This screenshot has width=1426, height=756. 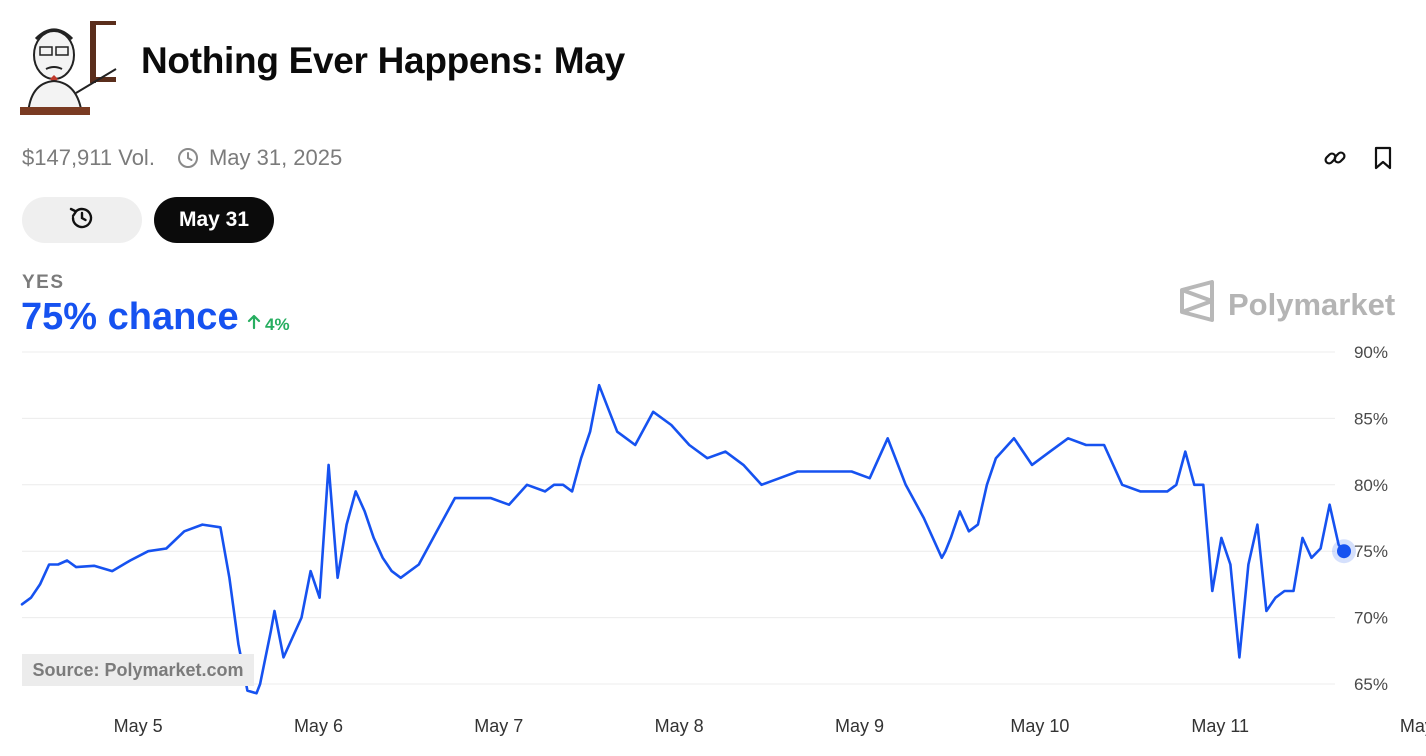 What do you see at coordinates (69, 66) in the screenshot?
I see `market-logo` at bounding box center [69, 66].